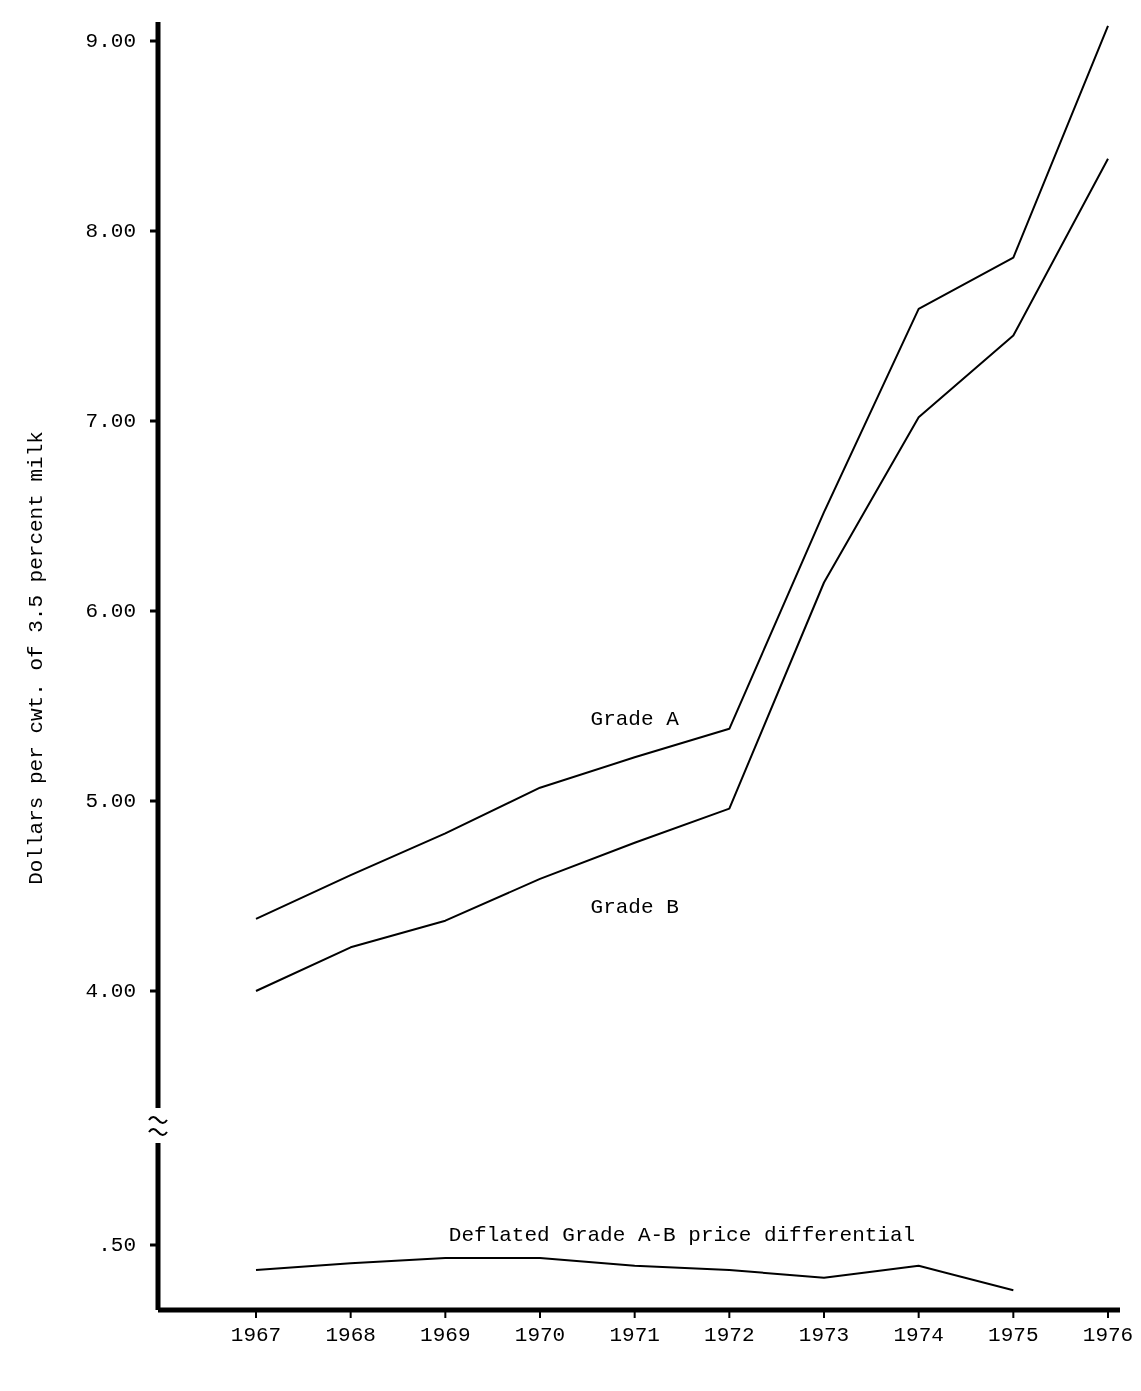  What do you see at coordinates (110, 991) in the screenshot?
I see `y-tick-label: 4.00` at bounding box center [110, 991].